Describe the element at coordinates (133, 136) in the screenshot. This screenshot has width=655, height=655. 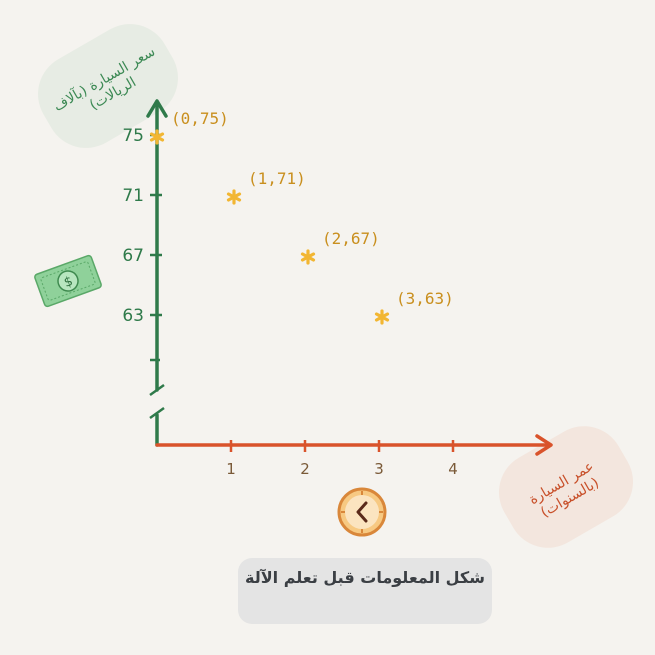
I see `y-tick-label: 75` at that location.